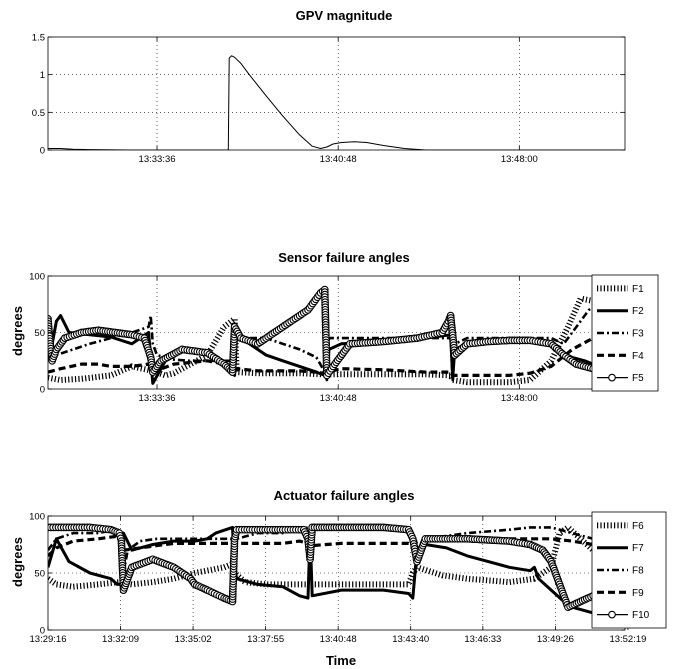 The image size is (675, 669). Describe the element at coordinates (612, 377) in the screenshot. I see `chart2-legend-marker` at that location.